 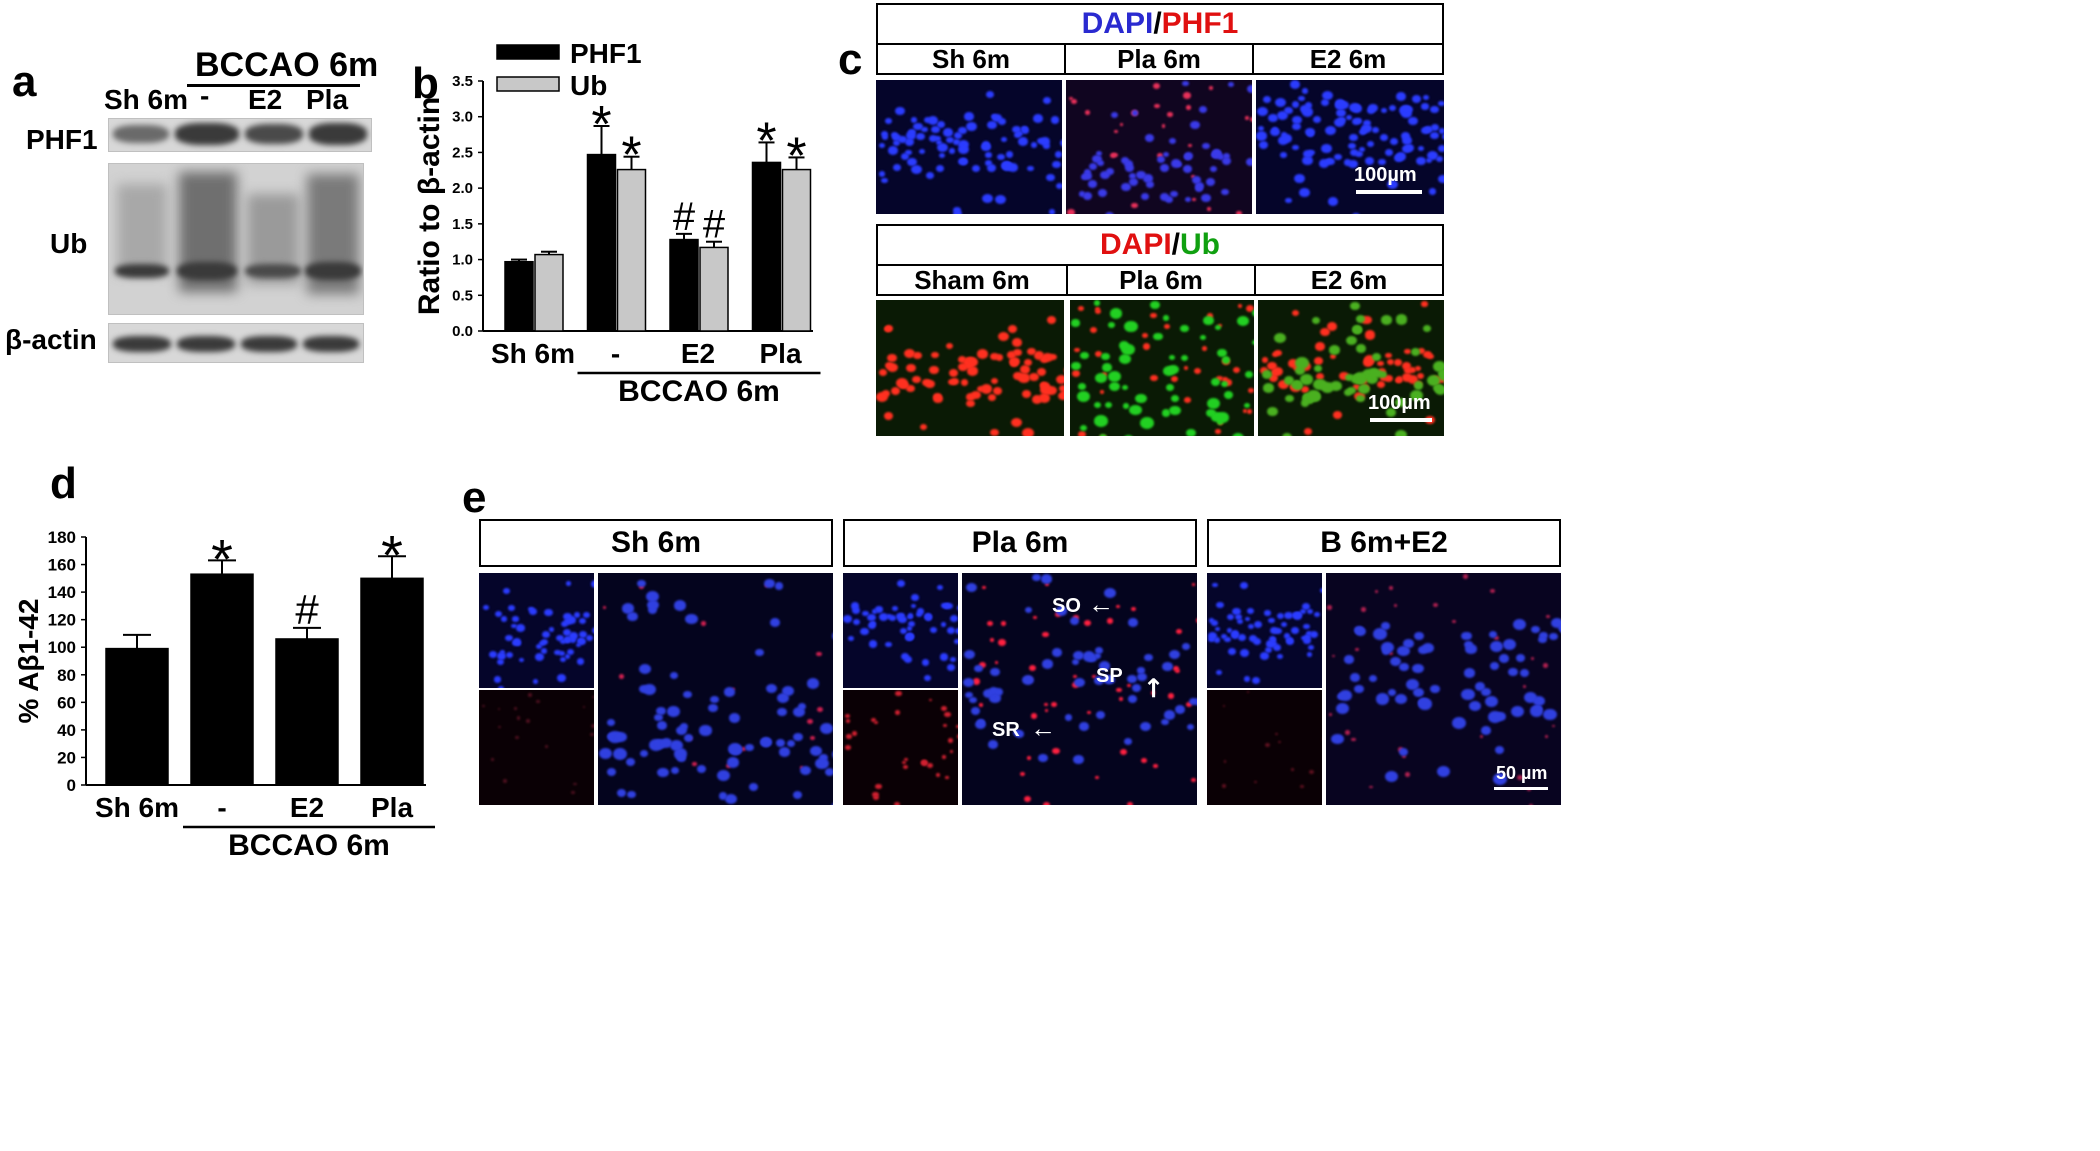 What do you see at coordinates (392, 807) in the screenshot?
I see `chart-d-category-label: Pla` at bounding box center [392, 807].